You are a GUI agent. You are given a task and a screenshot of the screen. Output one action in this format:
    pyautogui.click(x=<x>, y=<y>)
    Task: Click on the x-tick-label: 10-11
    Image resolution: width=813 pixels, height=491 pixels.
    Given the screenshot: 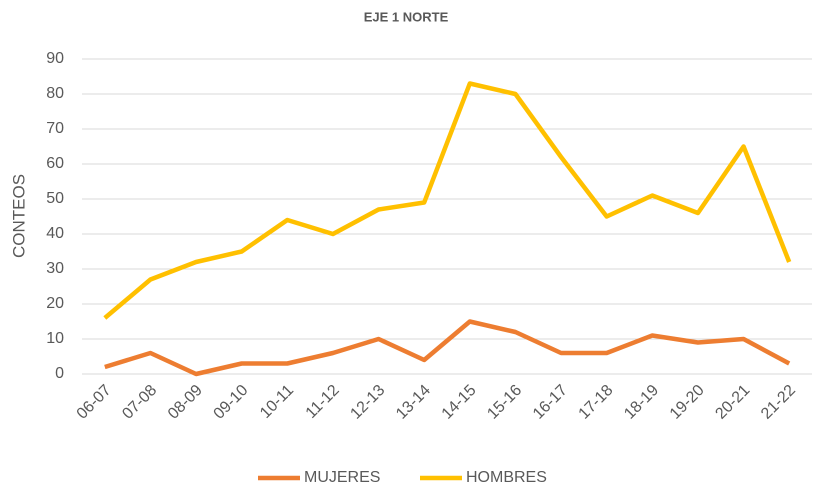 What is the action you would take?
    pyautogui.click(x=277, y=402)
    